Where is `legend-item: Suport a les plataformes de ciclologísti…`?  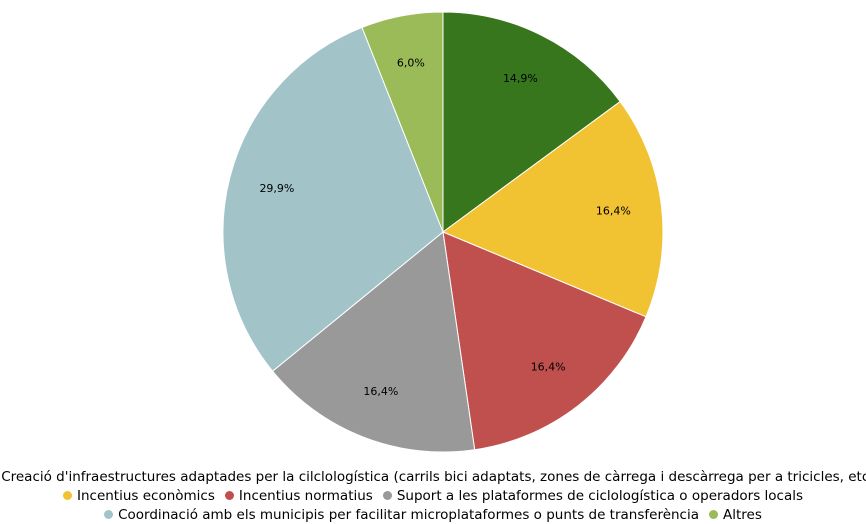
legend-item: Suport a les plataformes de ciclologísti… is located at coordinates (593, 495).